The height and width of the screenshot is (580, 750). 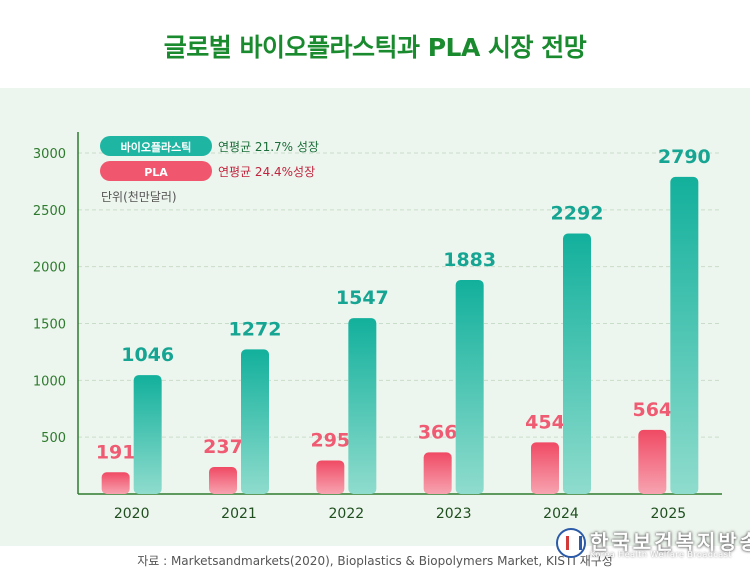 I want to click on bioplastic-bar-2023, so click(x=469, y=386).